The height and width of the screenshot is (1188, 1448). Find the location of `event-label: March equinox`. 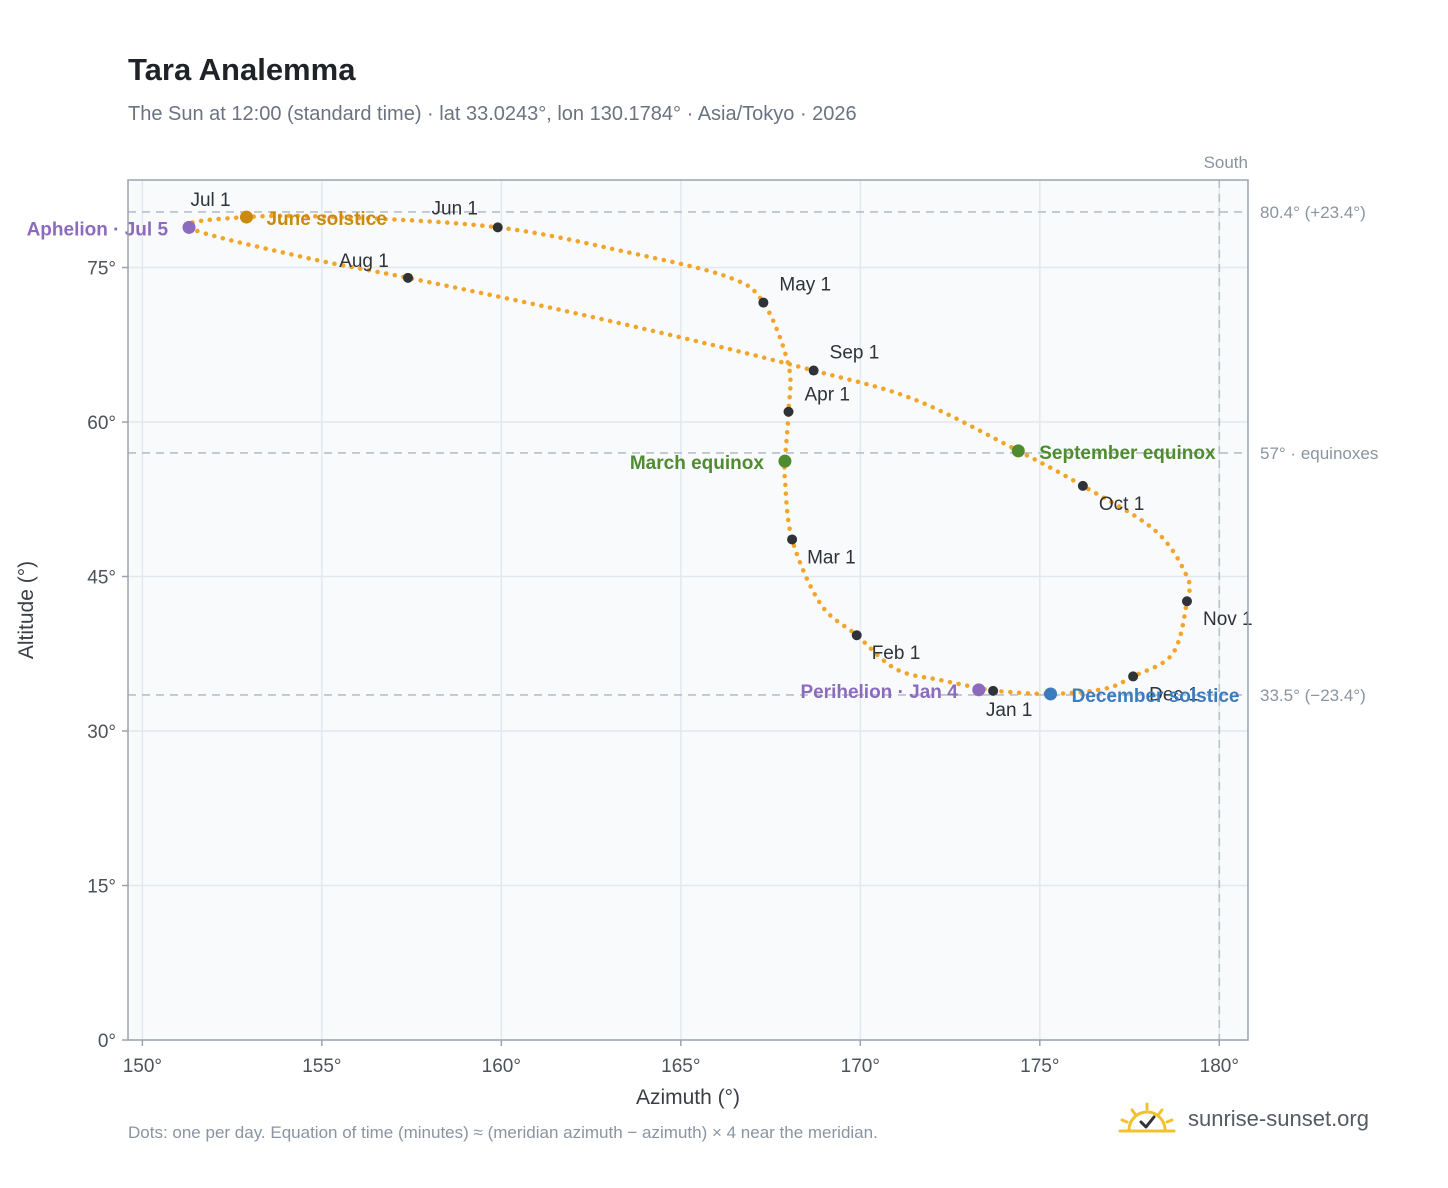

event-label: March equinox is located at coordinates (697, 463).